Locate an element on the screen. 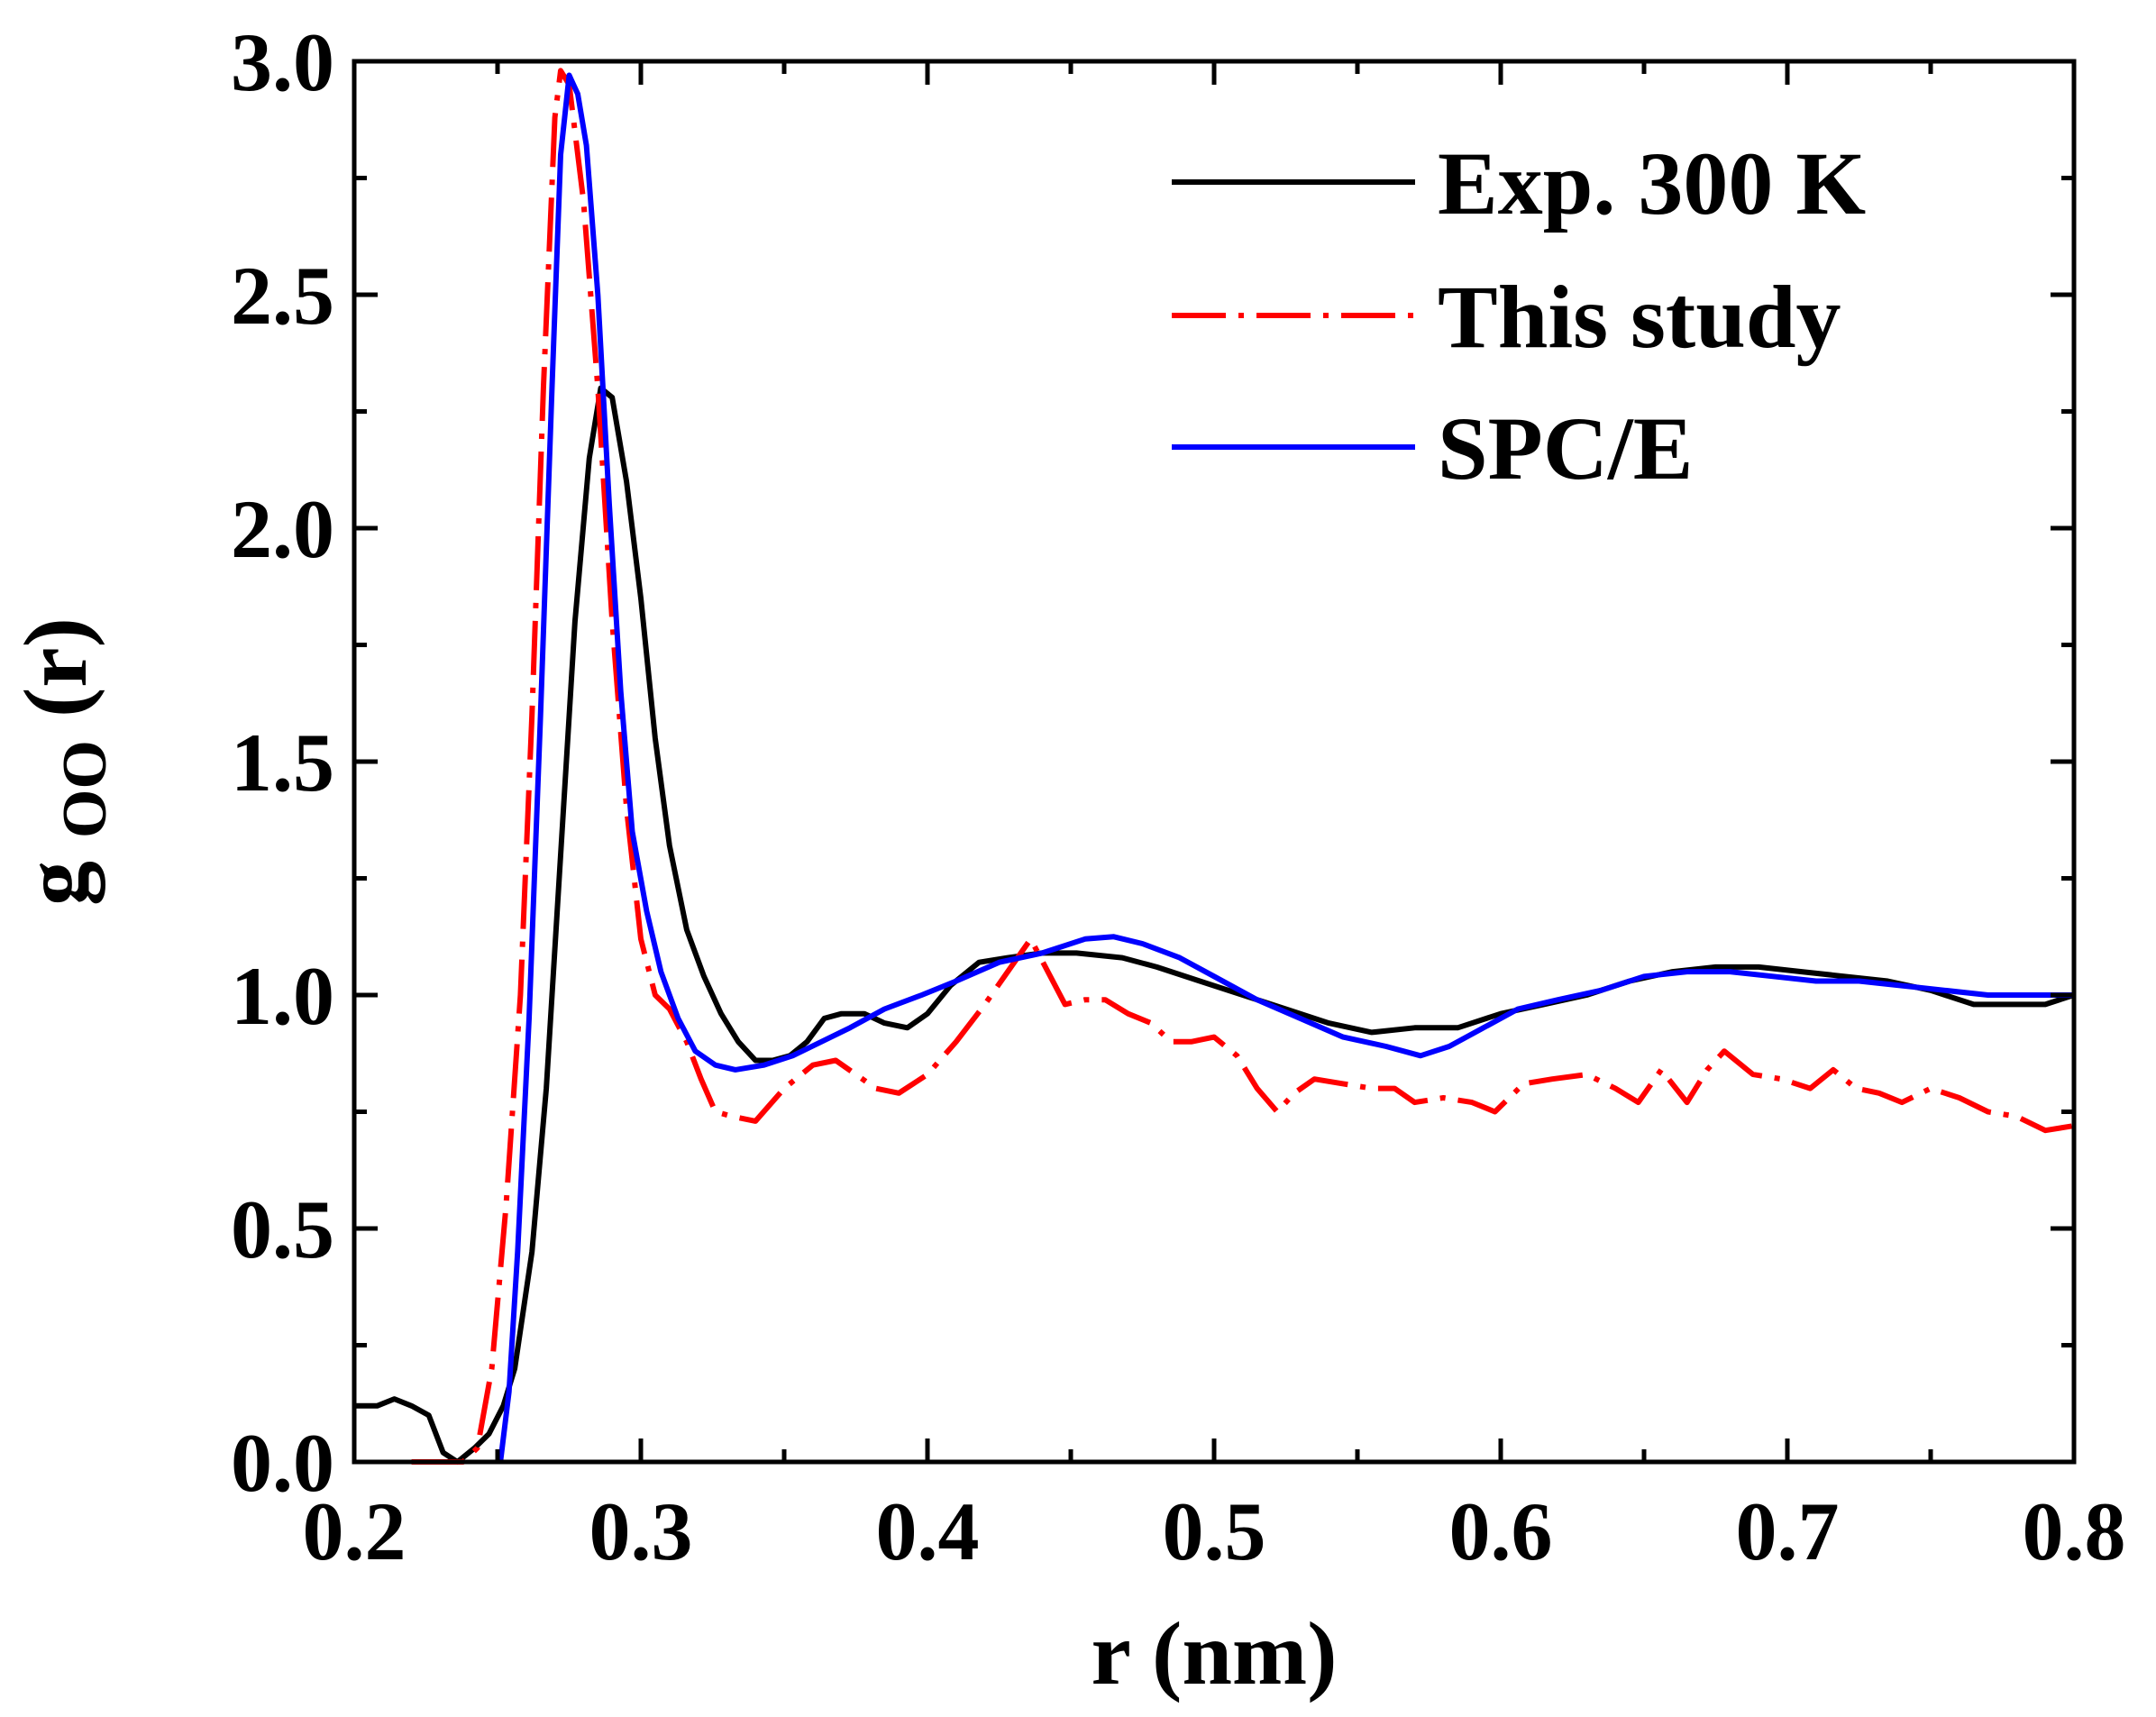 The width and height of the screenshot is (2156, 1717). legend: Exp. 300 K This study SPC/E is located at coordinates (1519, 315).